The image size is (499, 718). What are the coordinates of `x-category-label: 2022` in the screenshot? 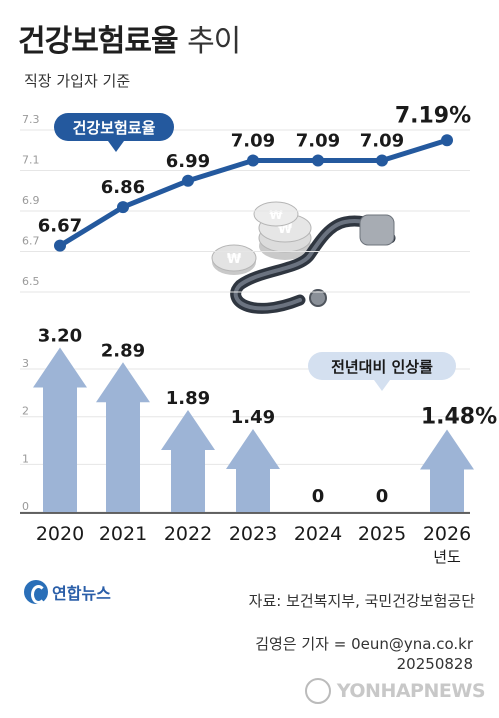 It's located at (188, 534).